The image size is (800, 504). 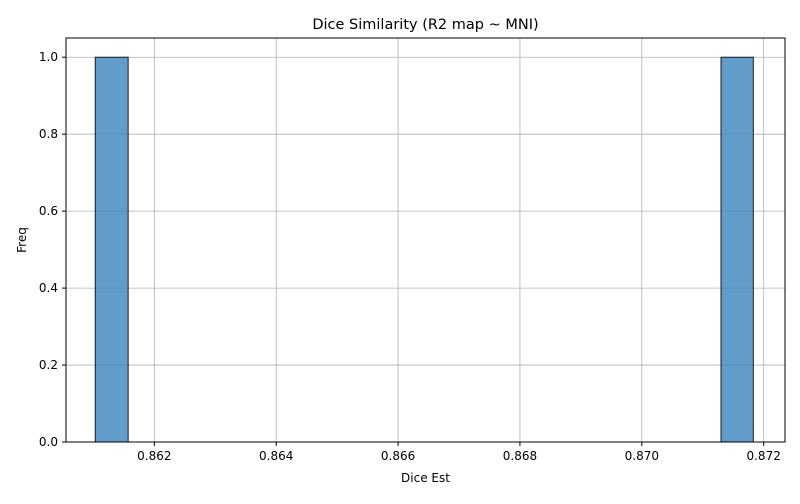 What do you see at coordinates (425, 25) in the screenshot?
I see `chart-title: Dice Similarity (R2 map ~ MNI)` at bounding box center [425, 25].